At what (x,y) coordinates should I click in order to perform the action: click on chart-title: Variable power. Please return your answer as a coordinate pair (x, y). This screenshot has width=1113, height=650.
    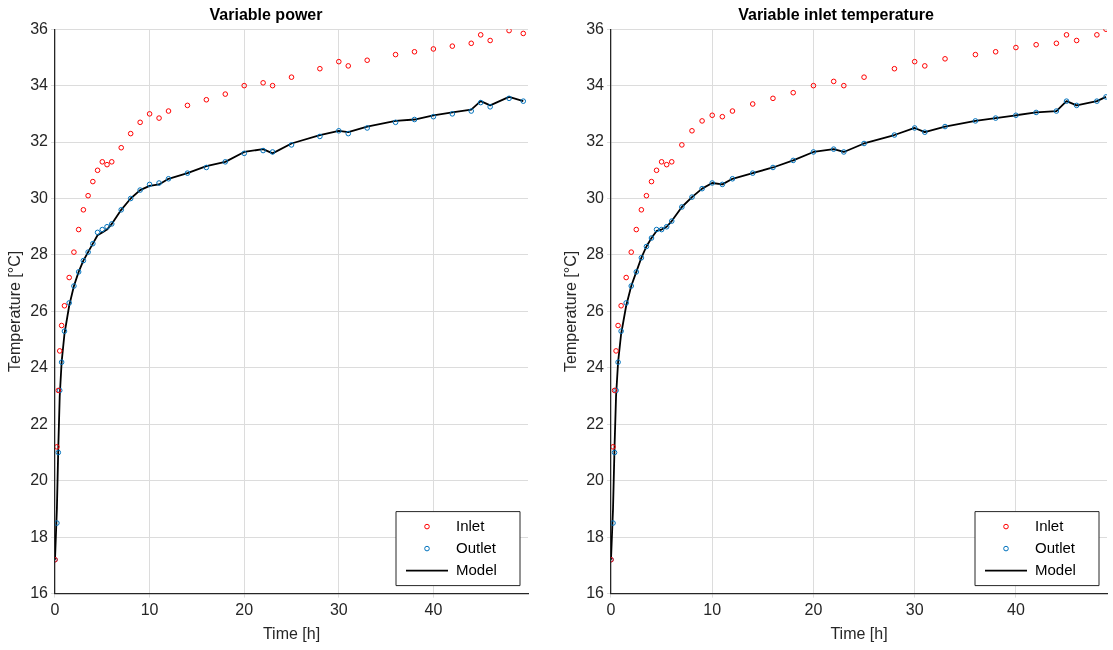
    Looking at the image, I should click on (266, 15).